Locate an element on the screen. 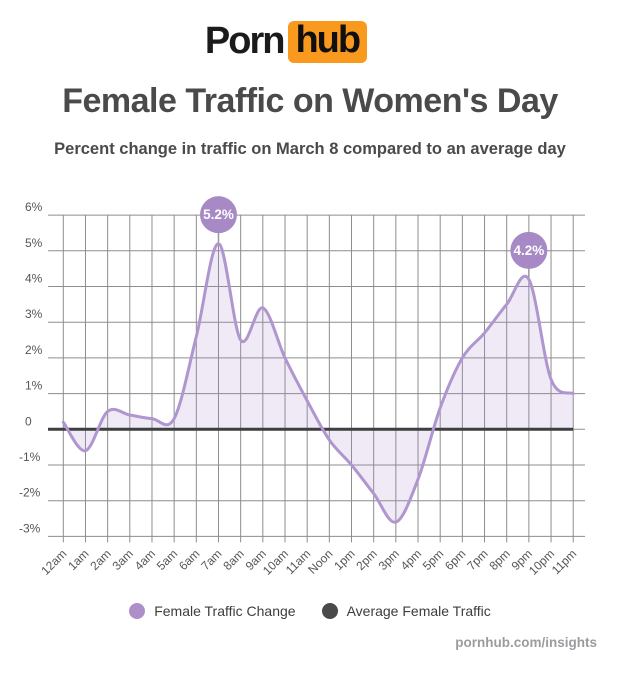 Image resolution: width=620 pixels, height=675 pixels. footer-url: pornhub.com/insights is located at coordinates (526, 642).